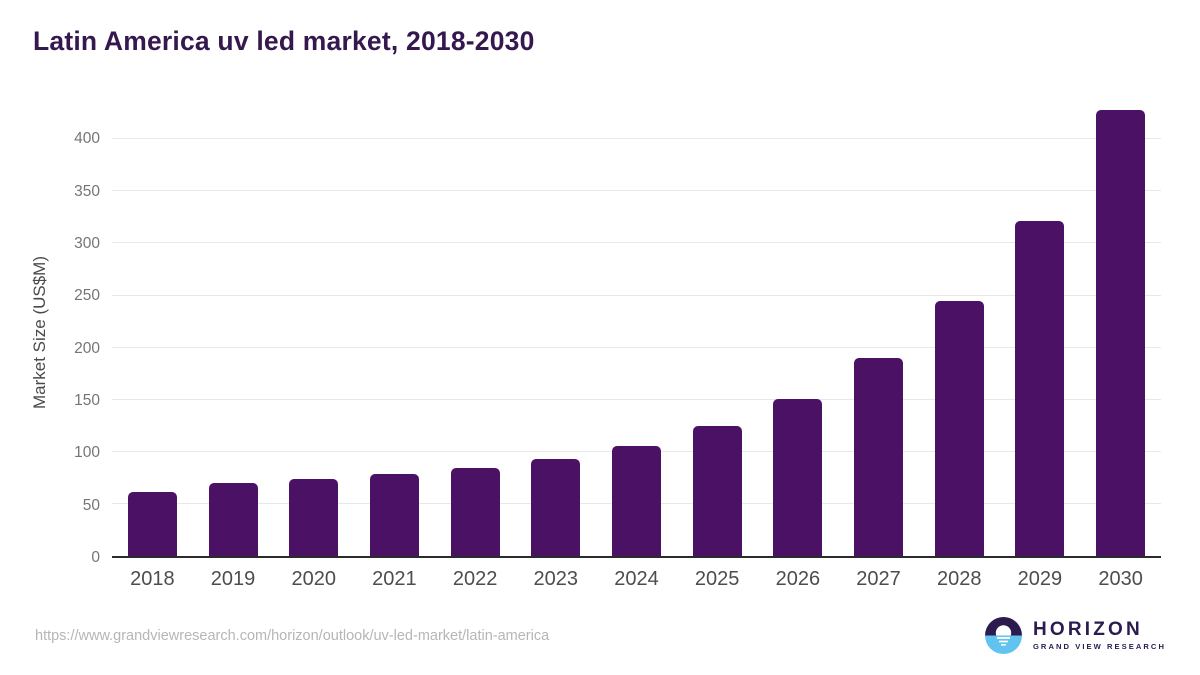 This screenshot has height=675, width=1200. What do you see at coordinates (233, 332) in the screenshot?
I see `bar-slot-2019` at bounding box center [233, 332].